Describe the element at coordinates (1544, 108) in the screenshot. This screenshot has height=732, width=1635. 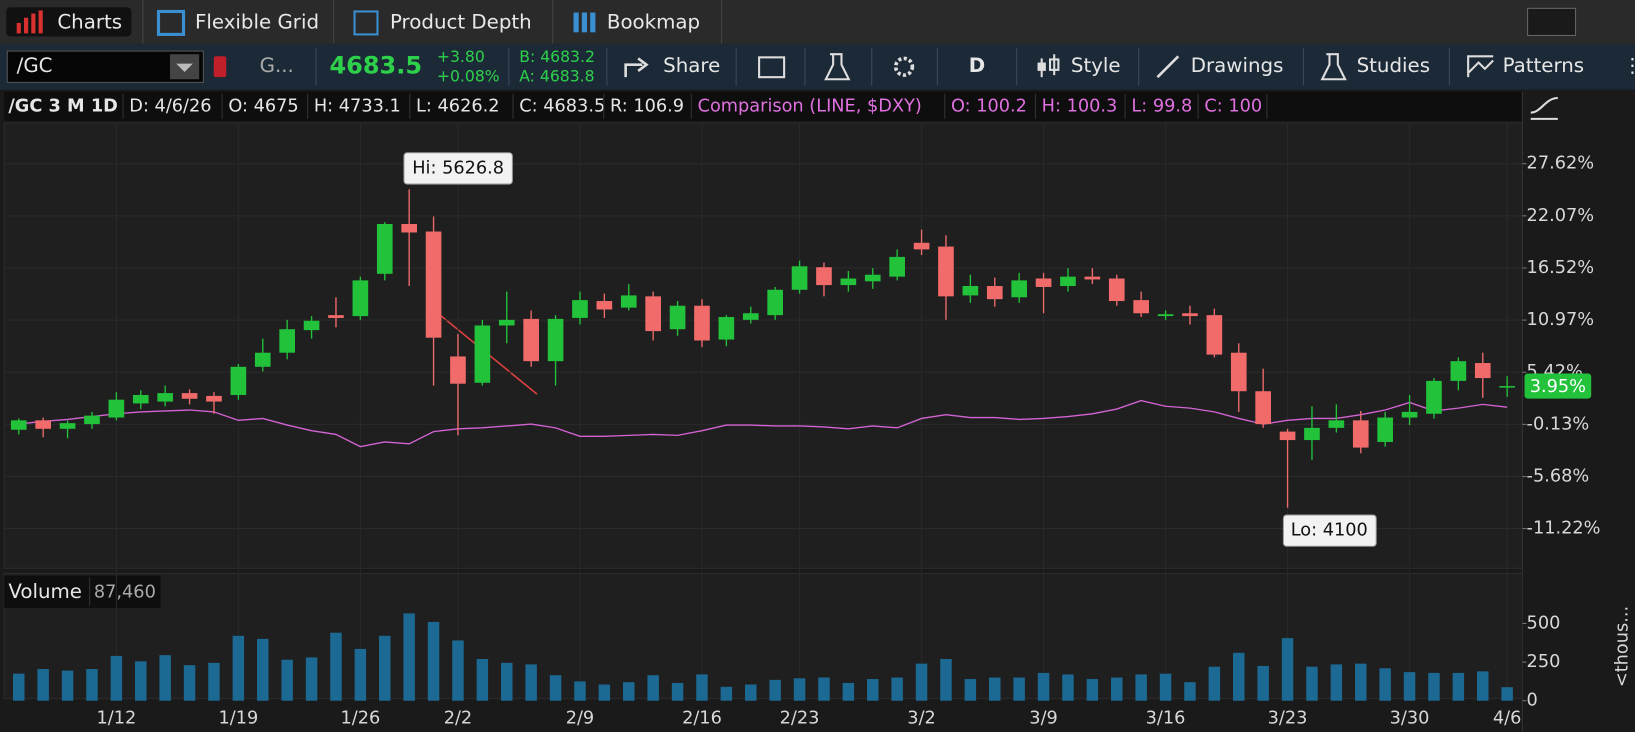
I see `axis-settings-button` at that location.